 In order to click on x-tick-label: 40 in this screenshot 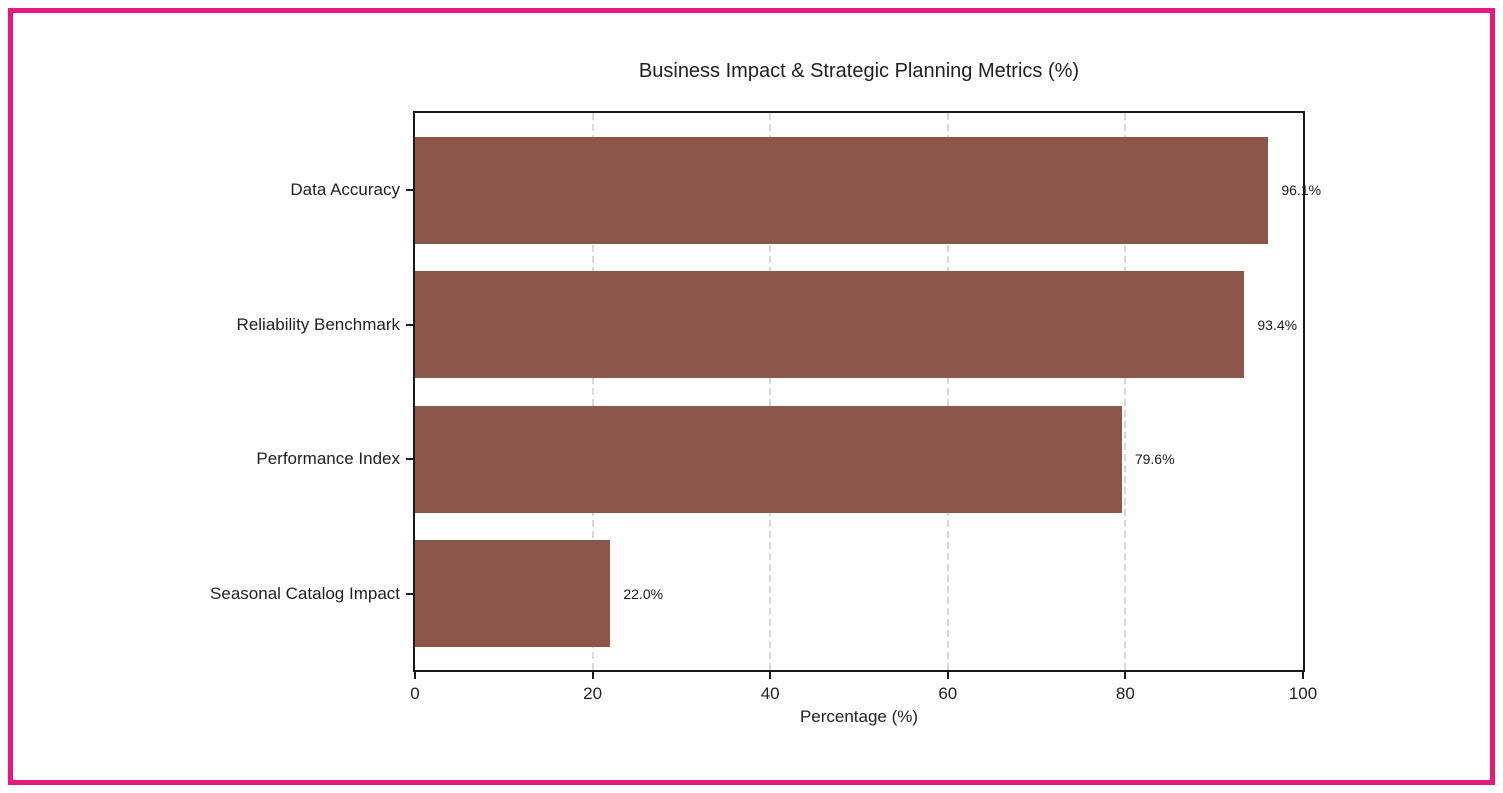, I will do `click(770, 693)`.